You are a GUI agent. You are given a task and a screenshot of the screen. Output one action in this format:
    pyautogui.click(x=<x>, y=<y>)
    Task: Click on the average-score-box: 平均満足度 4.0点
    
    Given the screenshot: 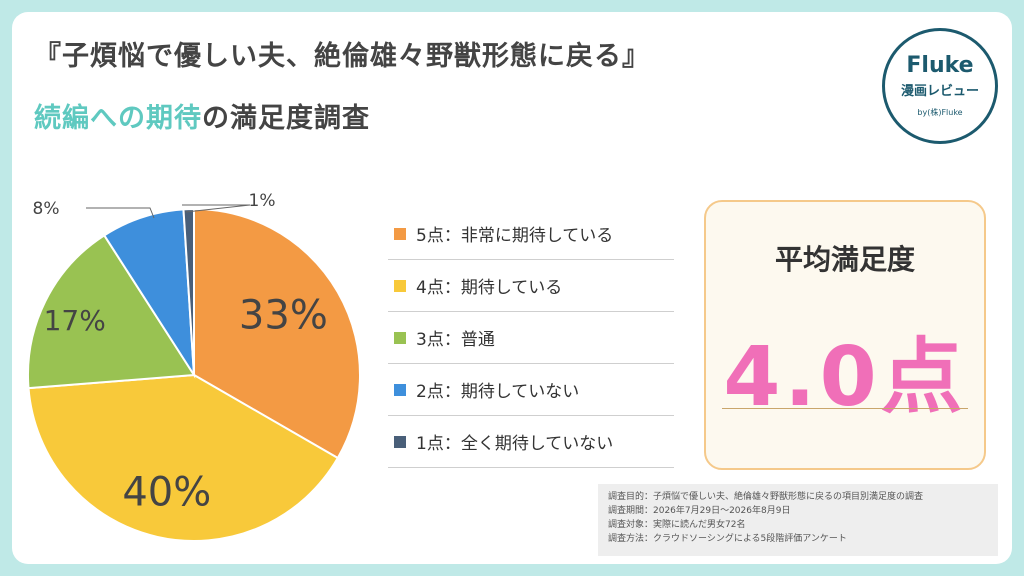 What is the action you would take?
    pyautogui.click(x=845, y=335)
    